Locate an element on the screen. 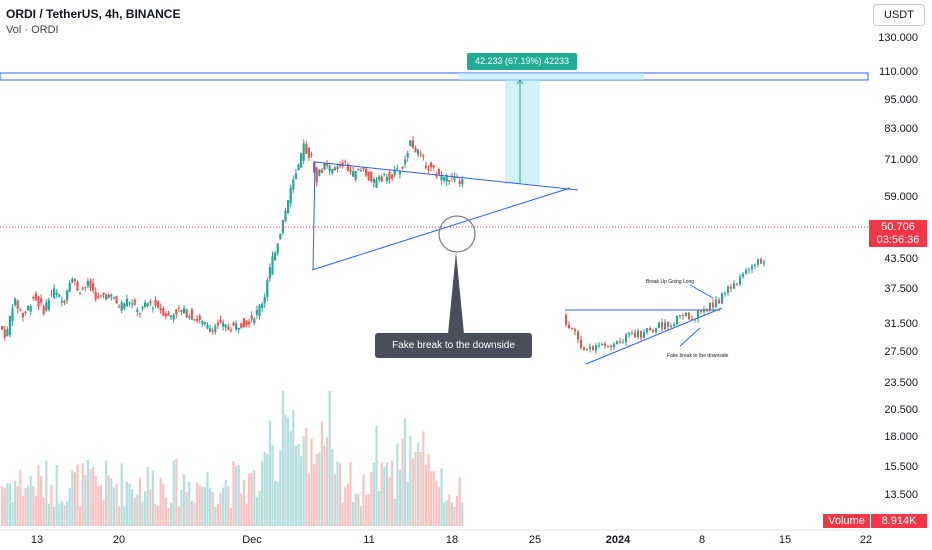  volume-indicator-label: Vol · ORDI is located at coordinates (32, 30).